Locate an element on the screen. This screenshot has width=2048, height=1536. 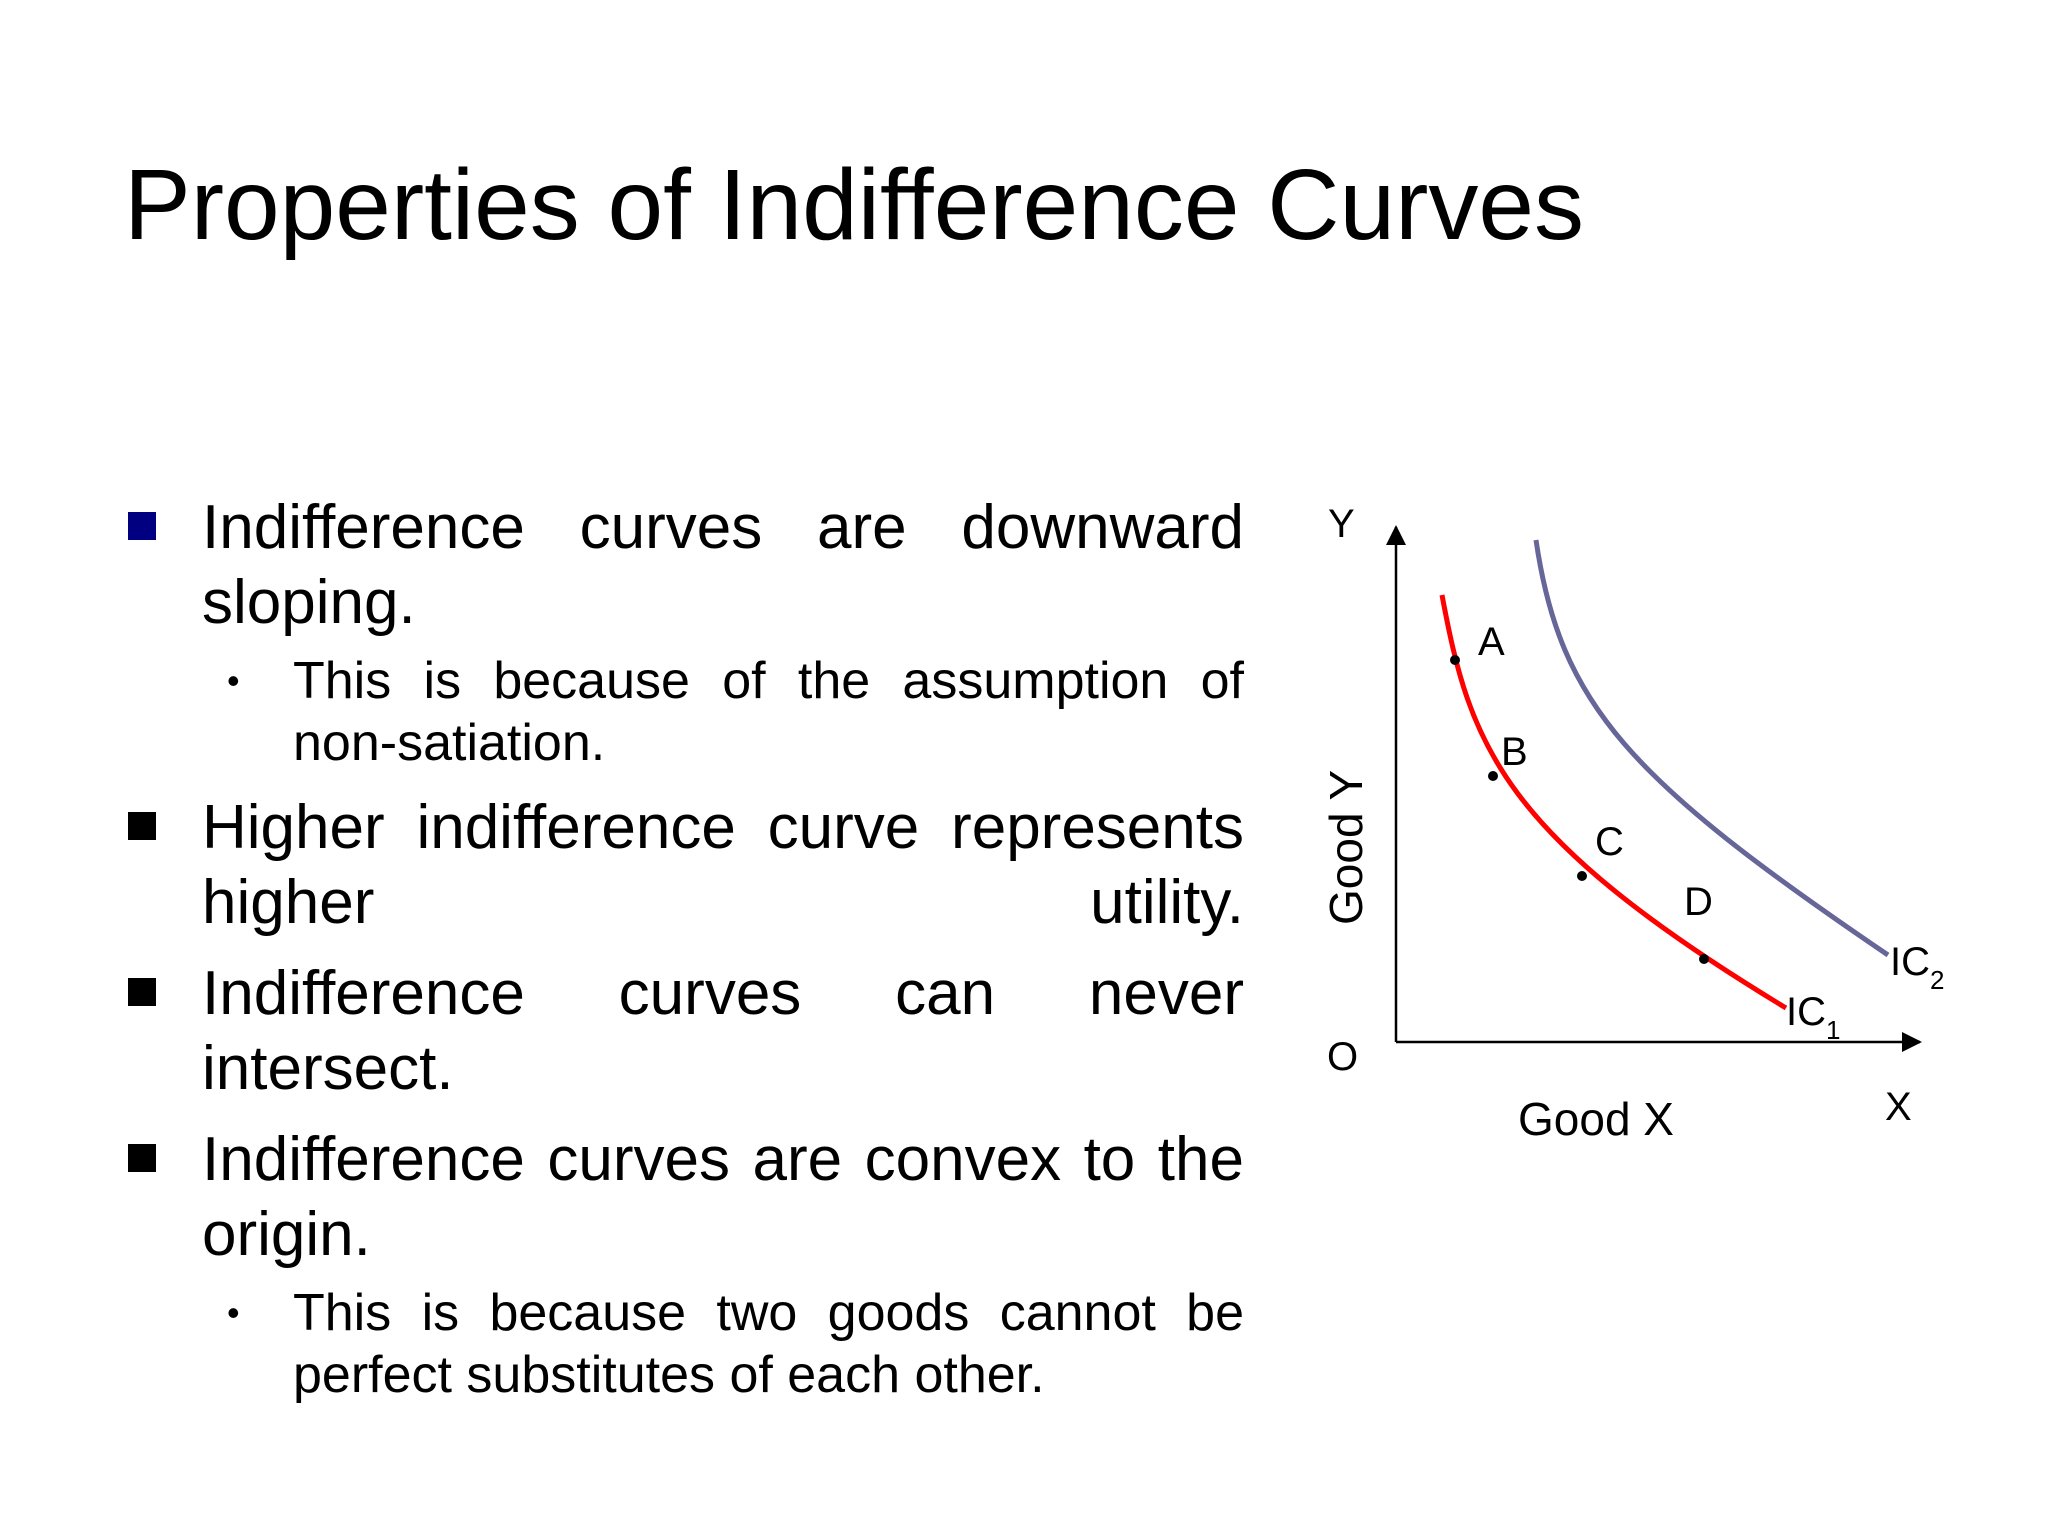
slide-title: Properties of Indifference Curves is located at coordinates (854, 205).